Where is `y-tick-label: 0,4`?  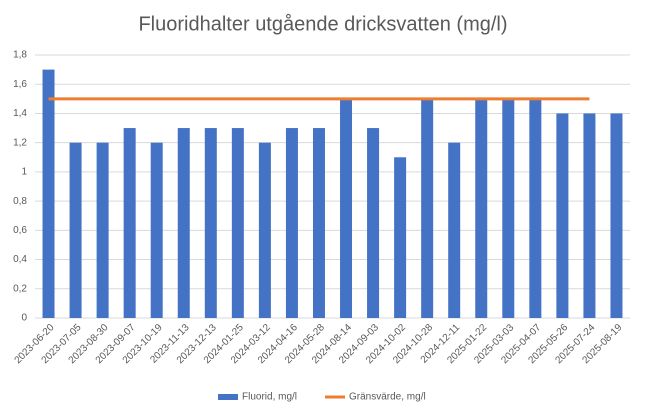 y-tick-label: 0,4 is located at coordinates (20, 259).